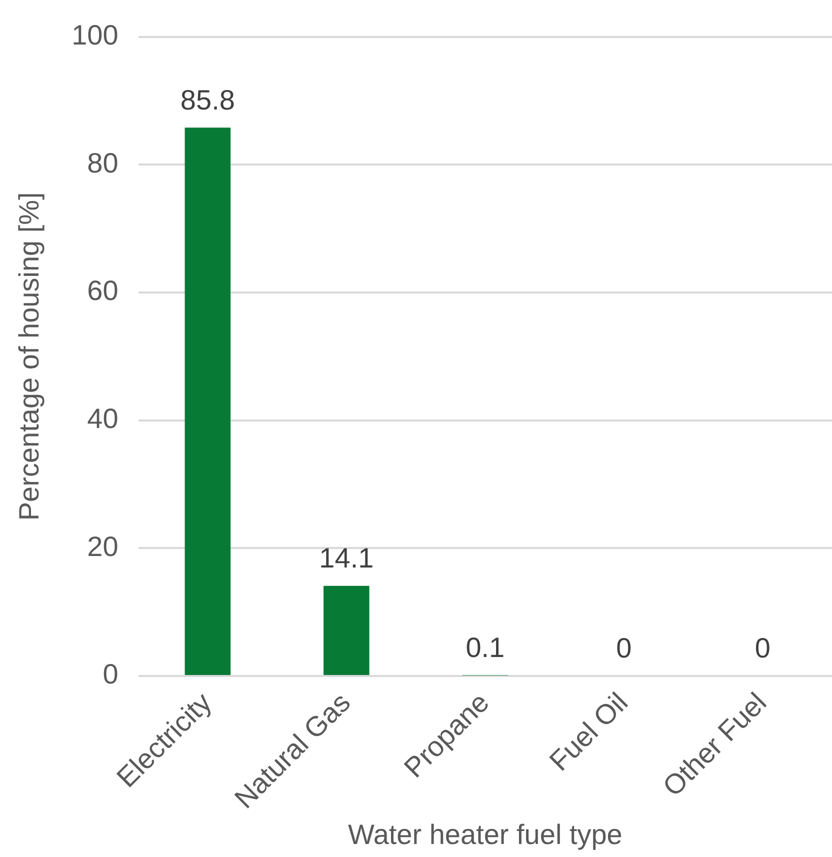 The image size is (832, 857). What do you see at coordinates (102, 290) in the screenshot?
I see `y-tick-label: 60` at bounding box center [102, 290].